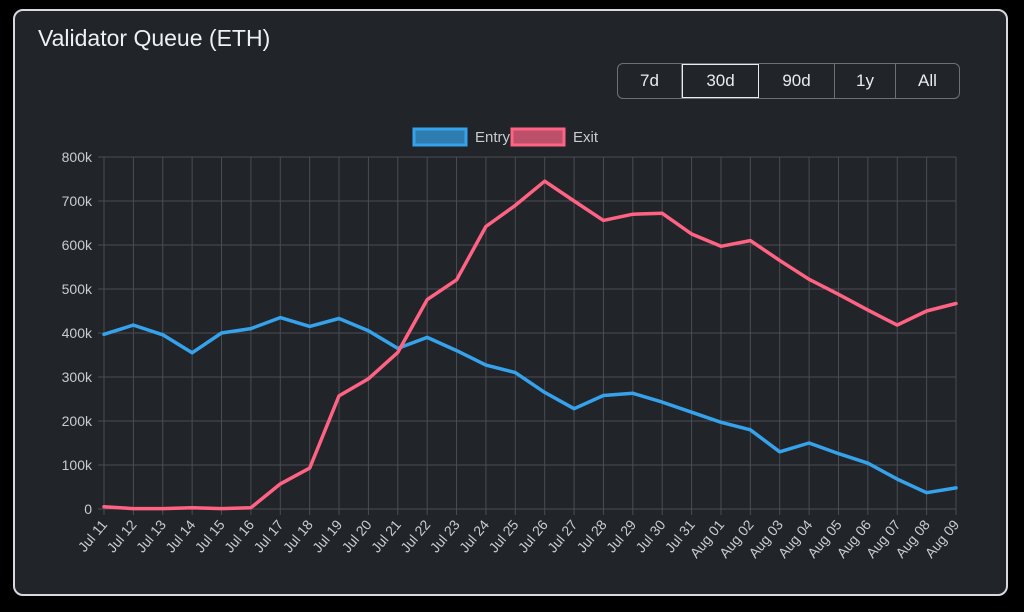 The width and height of the screenshot is (1024, 612). What do you see at coordinates (77, 289) in the screenshot?
I see `y-tick-label: 500k` at bounding box center [77, 289].